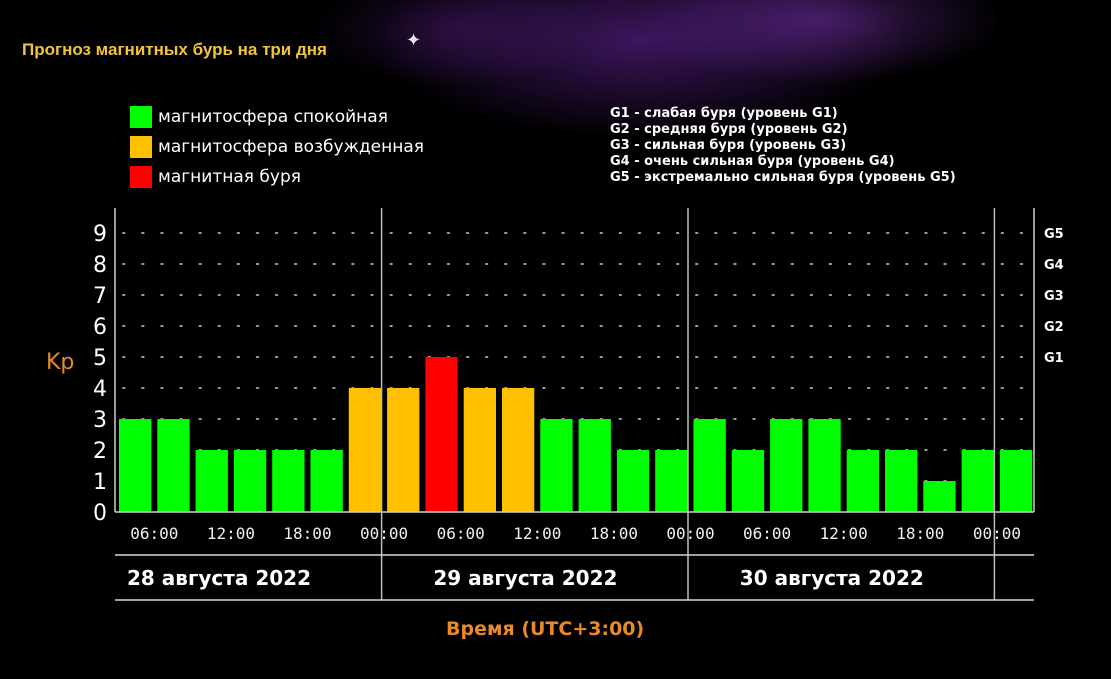 The image size is (1111, 679). I want to click on star-icon: ✦, so click(414, 40).